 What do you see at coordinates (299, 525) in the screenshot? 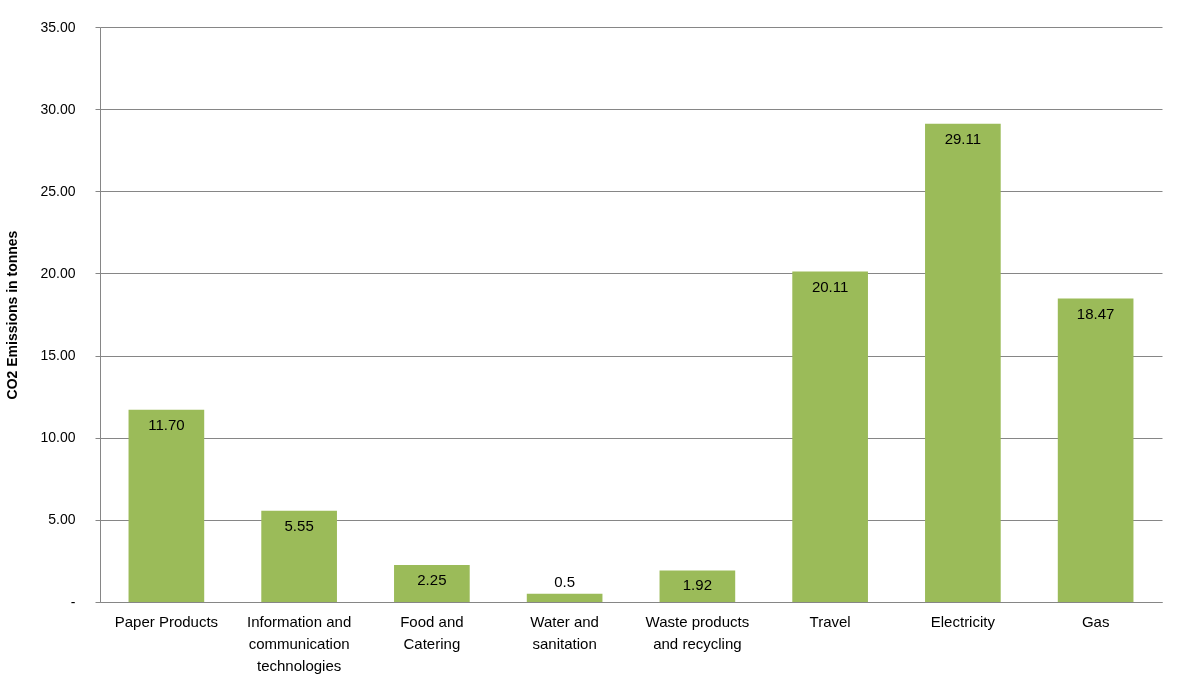
I see `data-label: 5.55` at bounding box center [299, 525].